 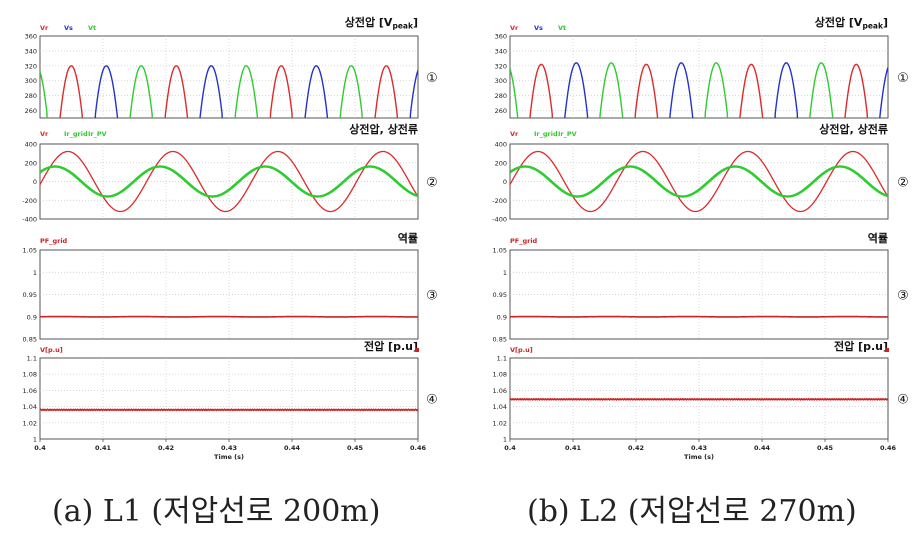 What do you see at coordinates (216, 511) in the screenshot?
I see `caption-a: (a) L1 (저압선로 200m)` at bounding box center [216, 511].